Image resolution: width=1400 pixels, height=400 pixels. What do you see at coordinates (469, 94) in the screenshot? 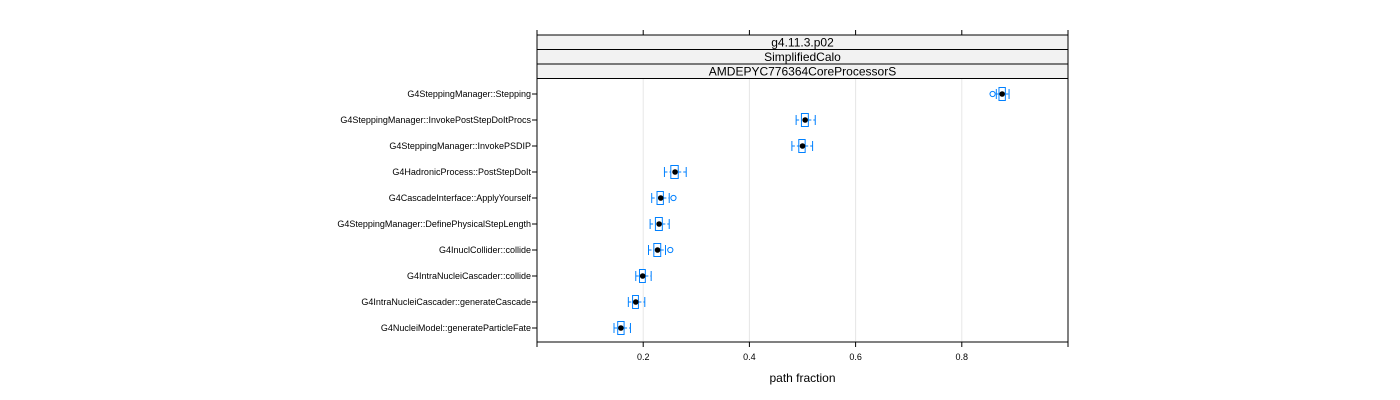
I see `category-label: G4SteppingManager::Stepping` at bounding box center [469, 94].